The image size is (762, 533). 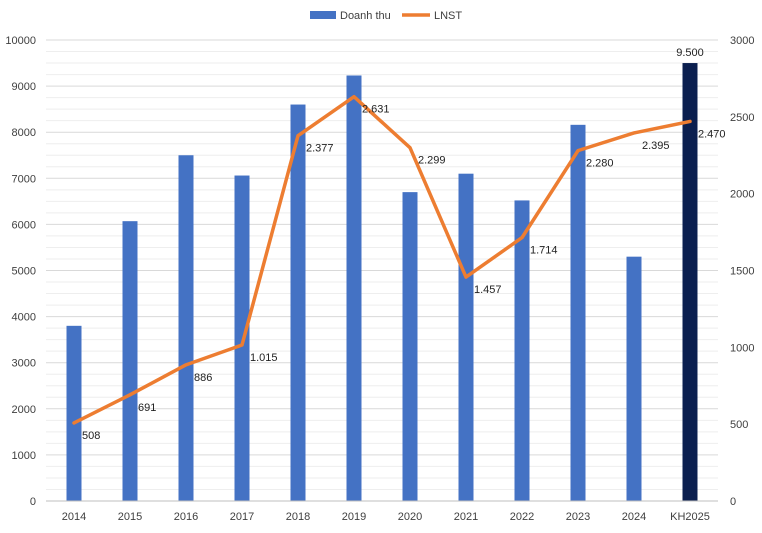 I want to click on y-right-tick-label: 2500, so click(x=742, y=118).